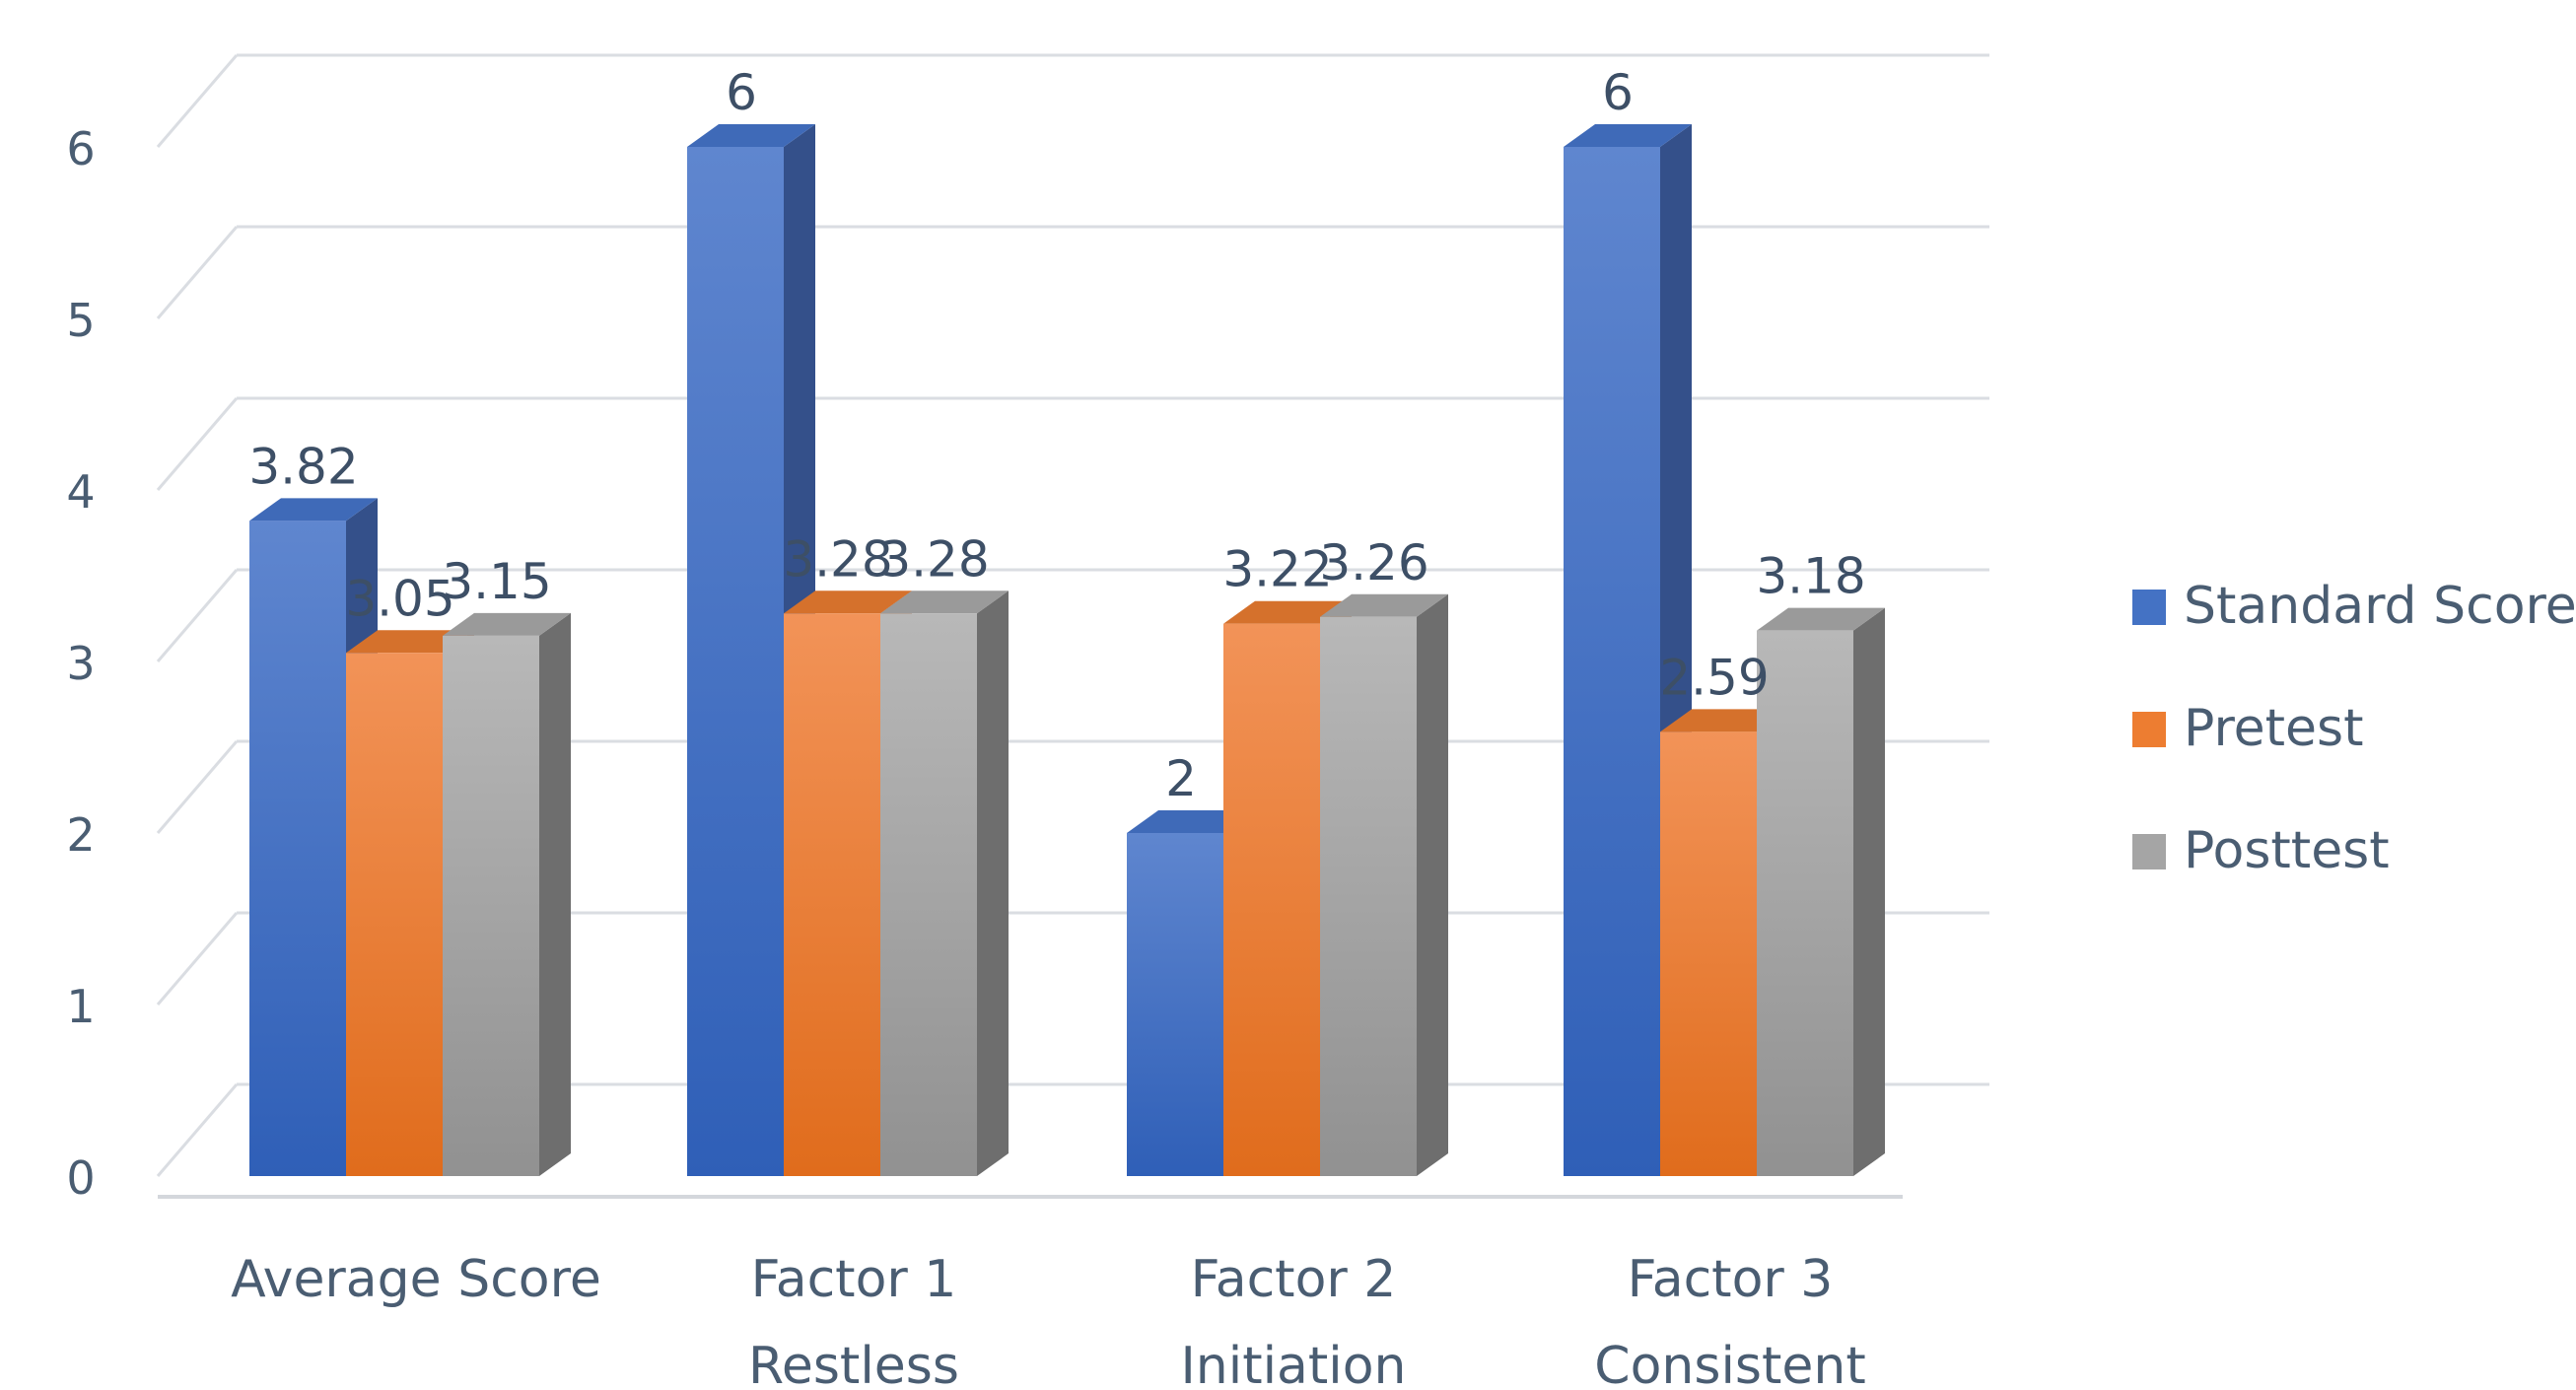 The width and height of the screenshot is (2576, 1390). I want to click on y-tick-label: 1, so click(81, 1006).